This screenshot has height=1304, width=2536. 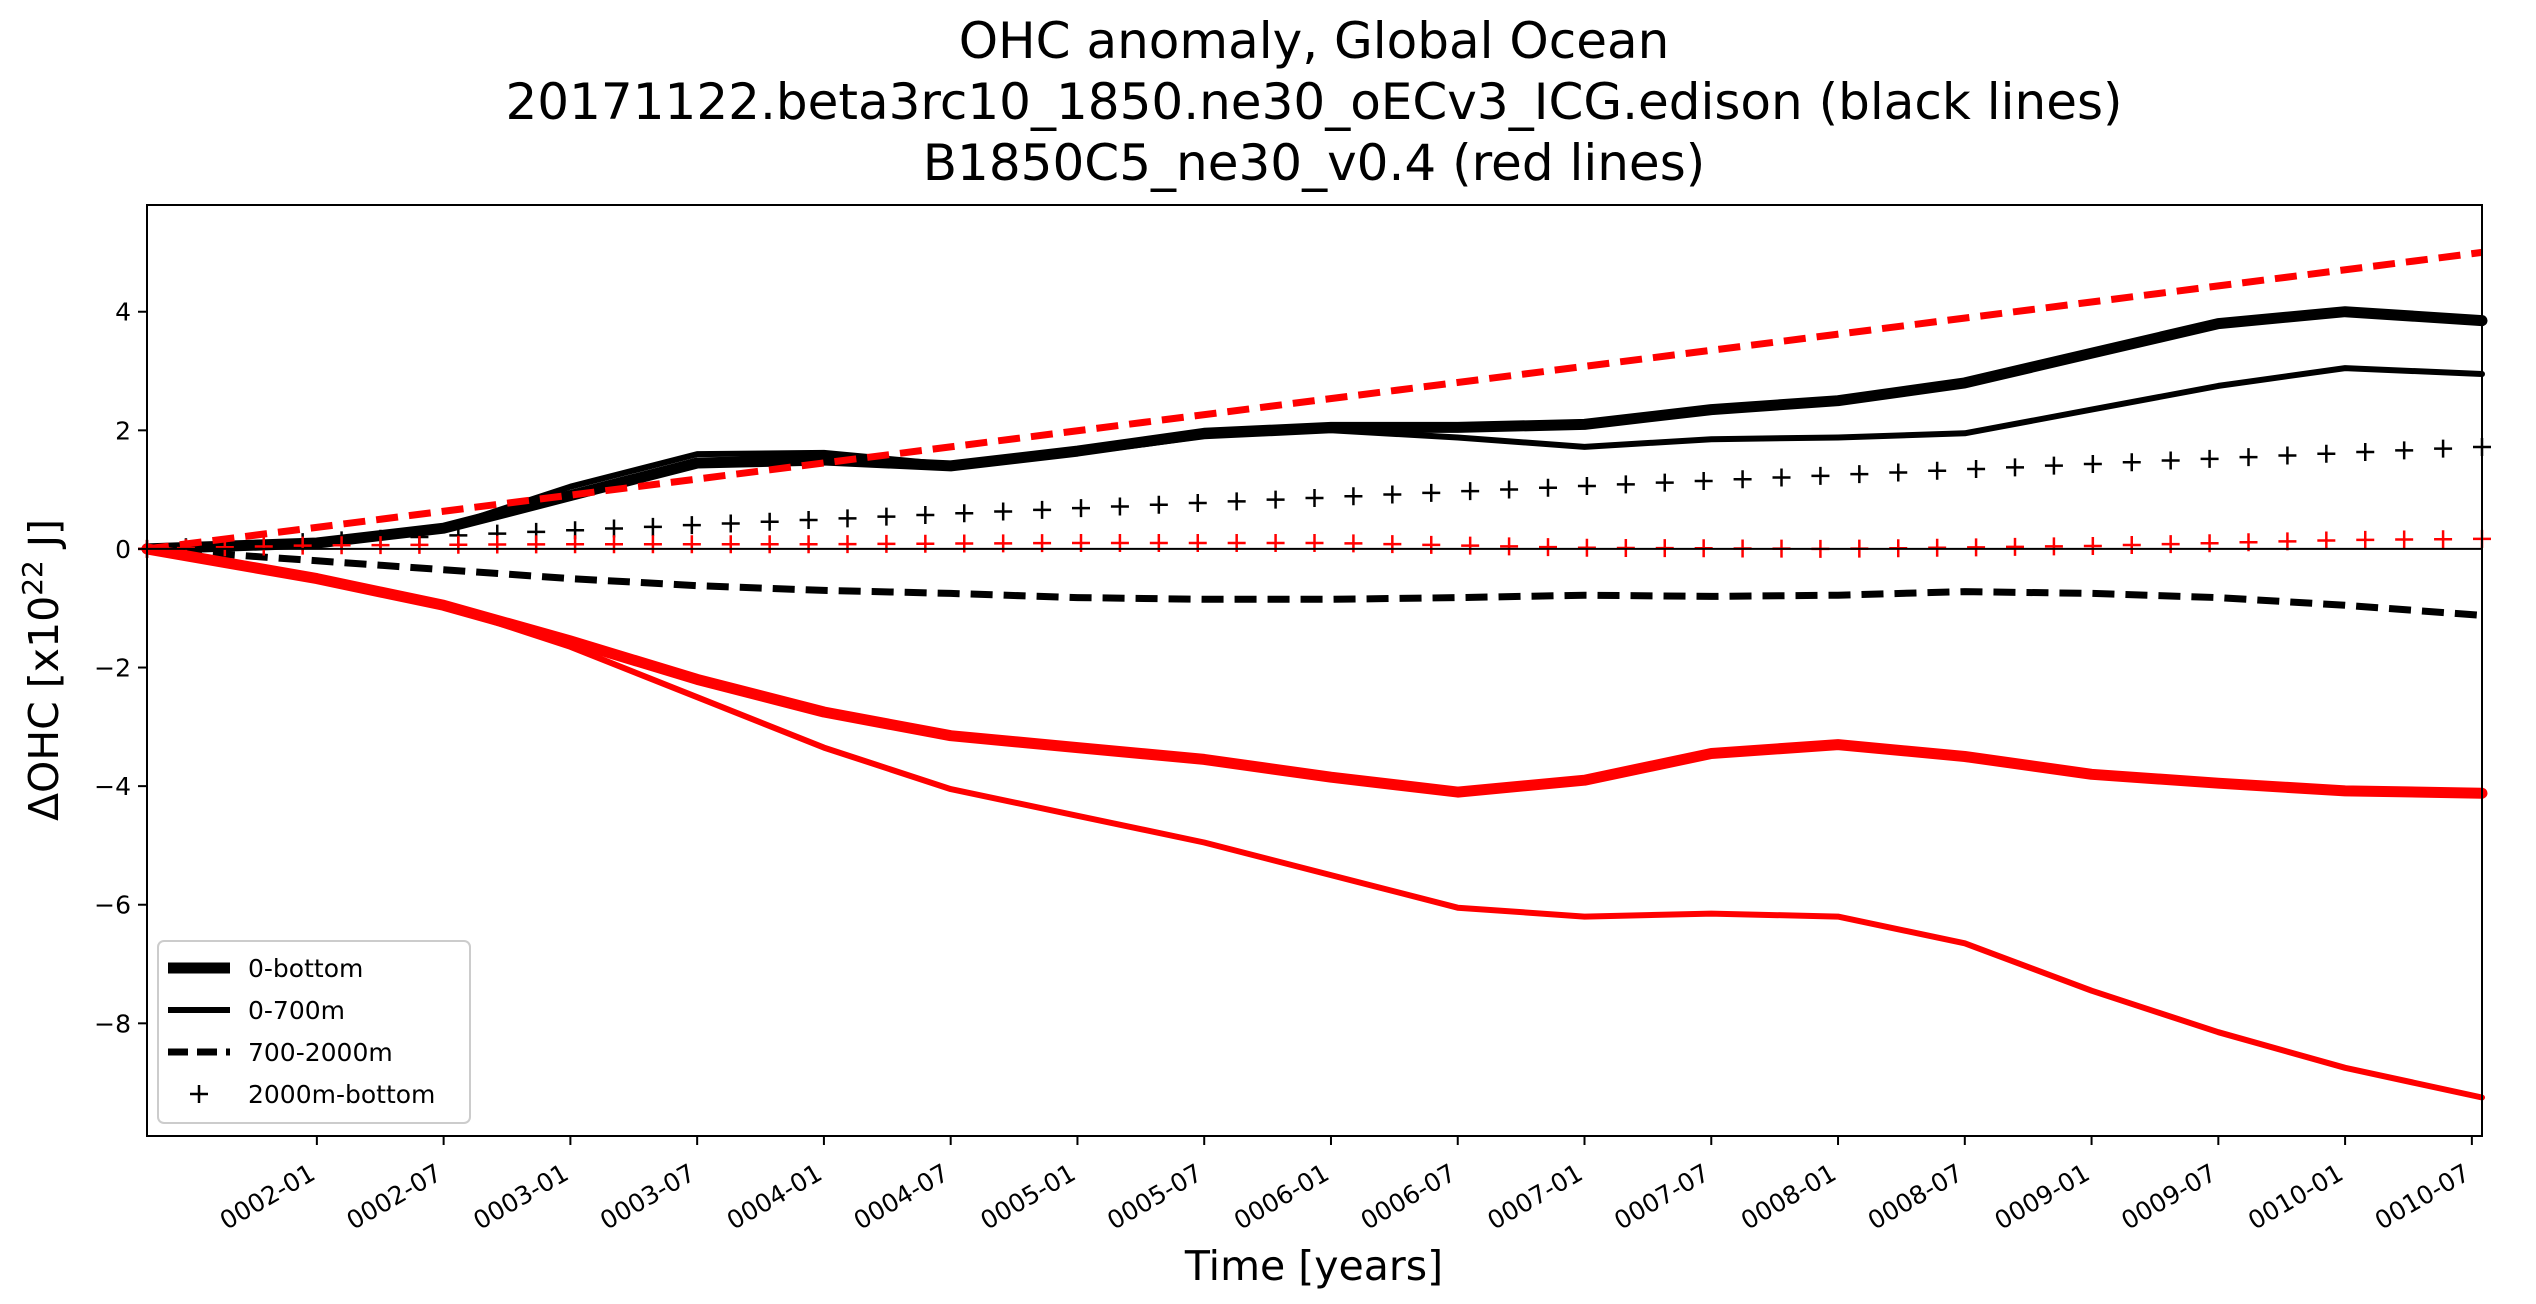 What do you see at coordinates (2295, 1196) in the screenshot?
I see `x-tick-label: 0010-01` at bounding box center [2295, 1196].